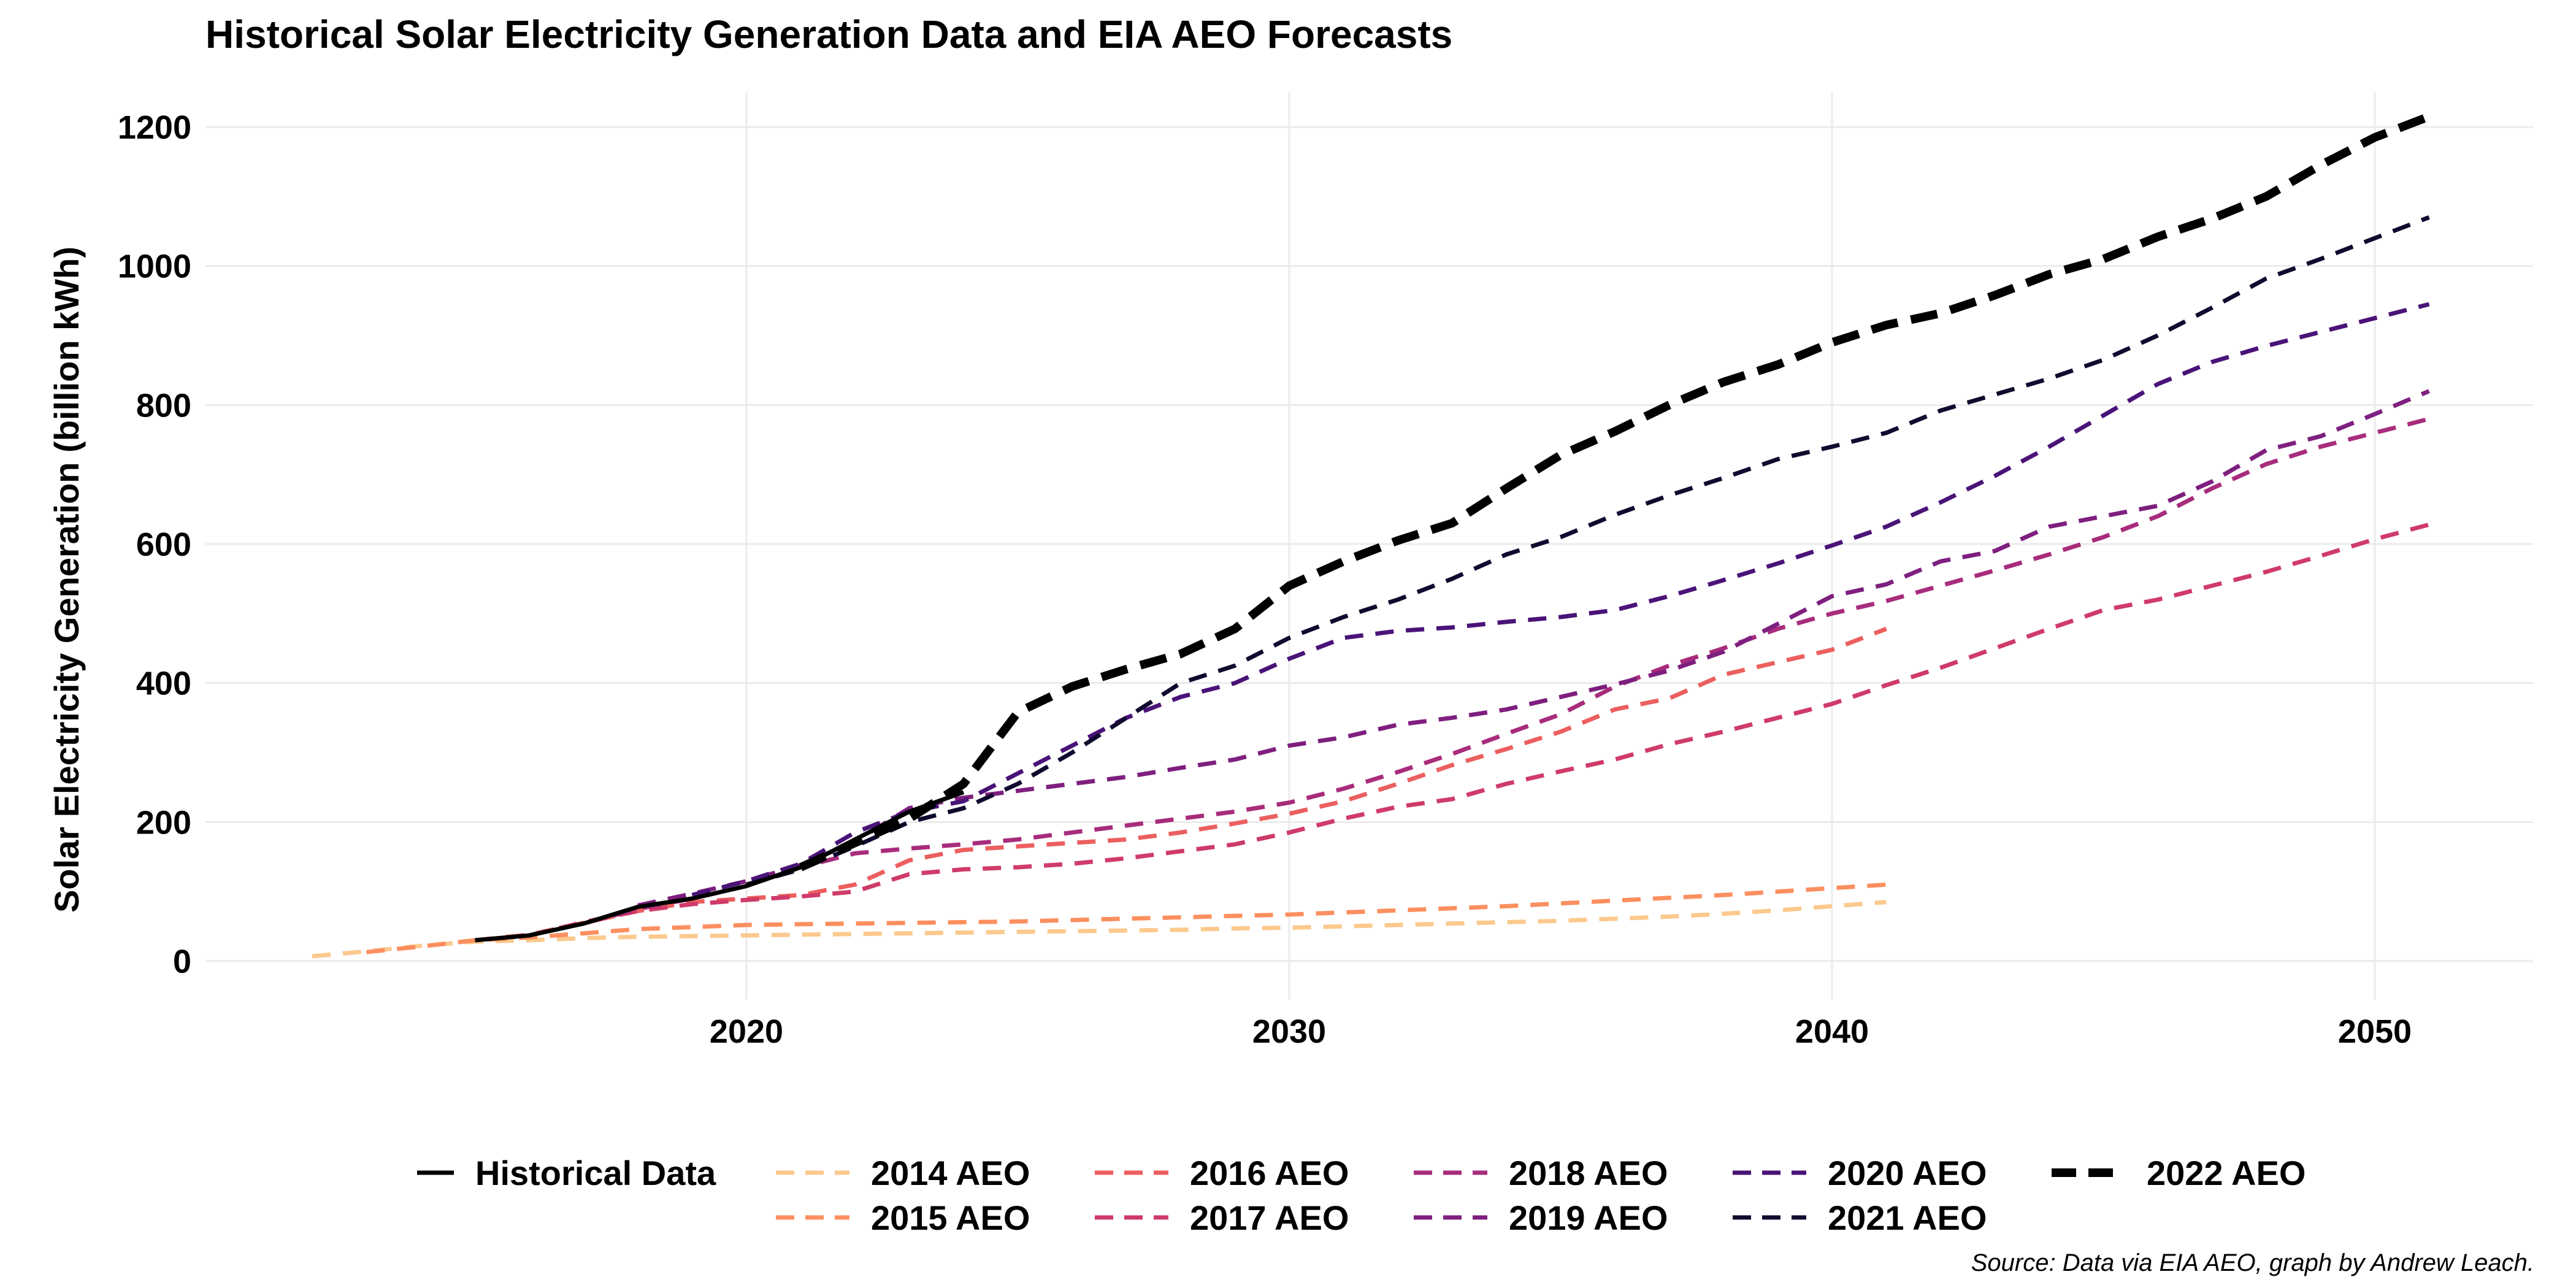 This screenshot has width=2576, height=1288. What do you see at coordinates (154, 266) in the screenshot?
I see `y-tick-label: 1000` at bounding box center [154, 266].